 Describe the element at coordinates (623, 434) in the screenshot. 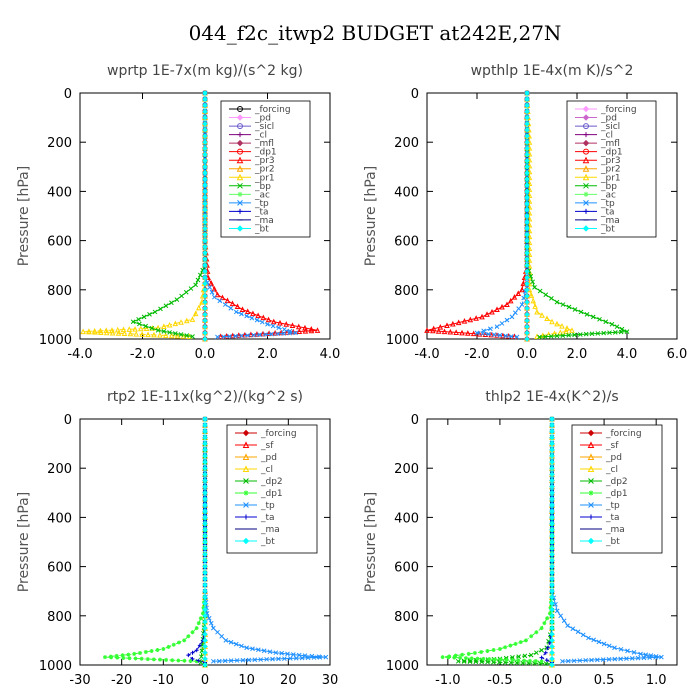

I see `legend-label: _forcing` at that location.